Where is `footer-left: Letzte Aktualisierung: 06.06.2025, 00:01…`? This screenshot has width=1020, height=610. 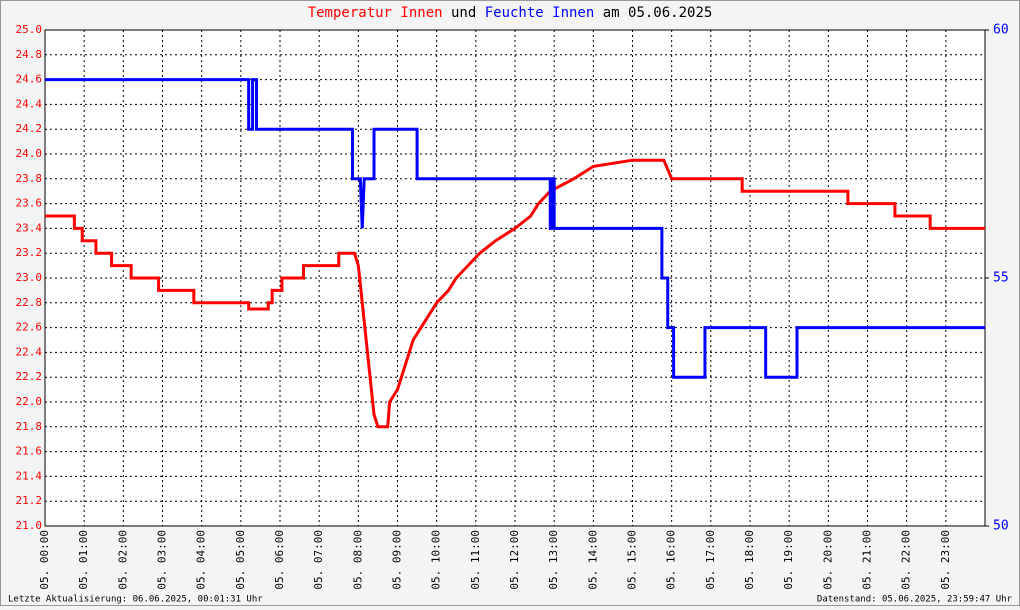 footer-left: Letzte Aktualisierung: 06.06.2025, 00:01… is located at coordinates (135, 600).